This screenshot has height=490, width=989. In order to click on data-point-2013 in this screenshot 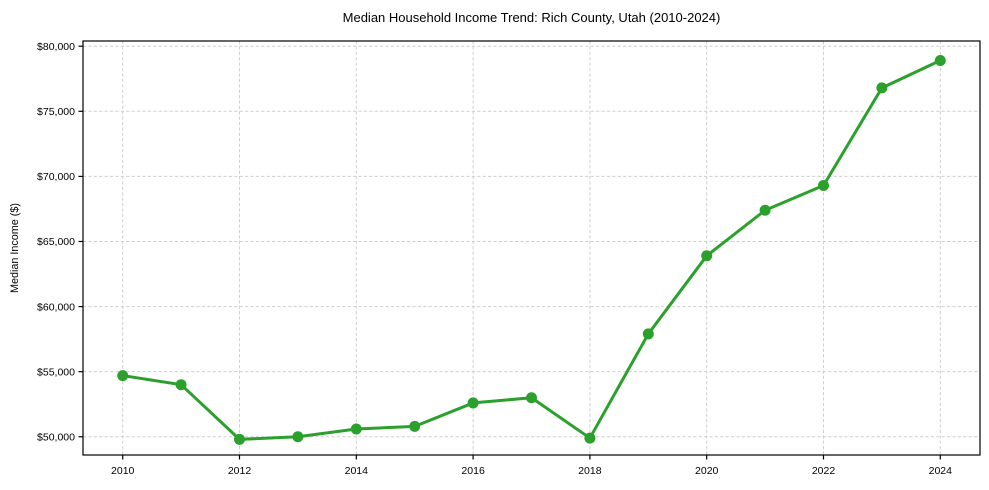, I will do `click(298, 437)`.